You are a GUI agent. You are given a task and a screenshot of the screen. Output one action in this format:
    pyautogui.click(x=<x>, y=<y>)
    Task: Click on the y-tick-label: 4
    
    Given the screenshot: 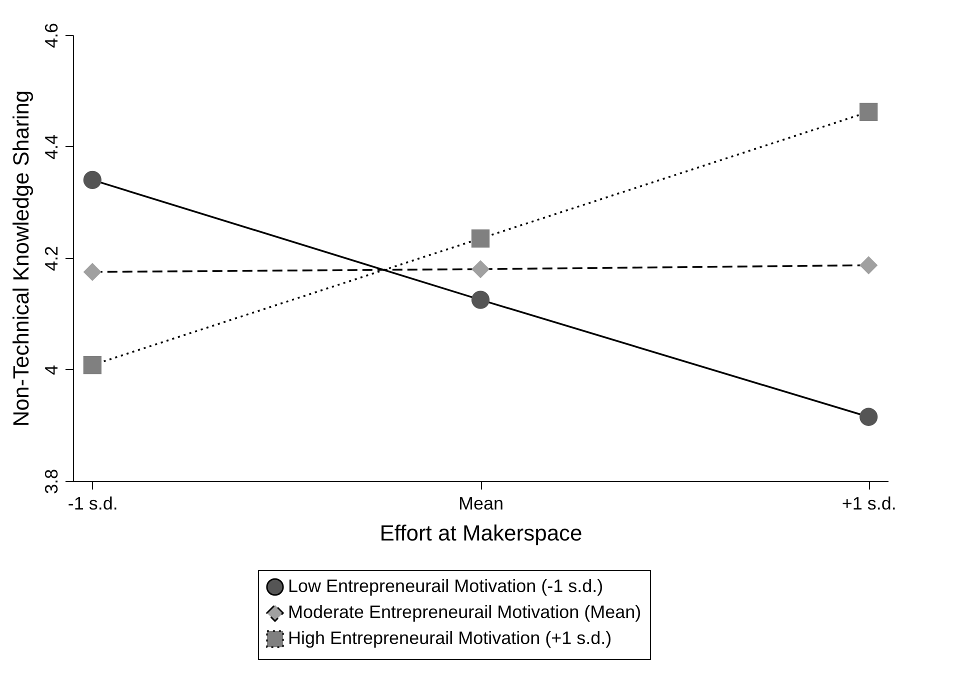 What is the action you would take?
    pyautogui.click(x=52, y=370)
    